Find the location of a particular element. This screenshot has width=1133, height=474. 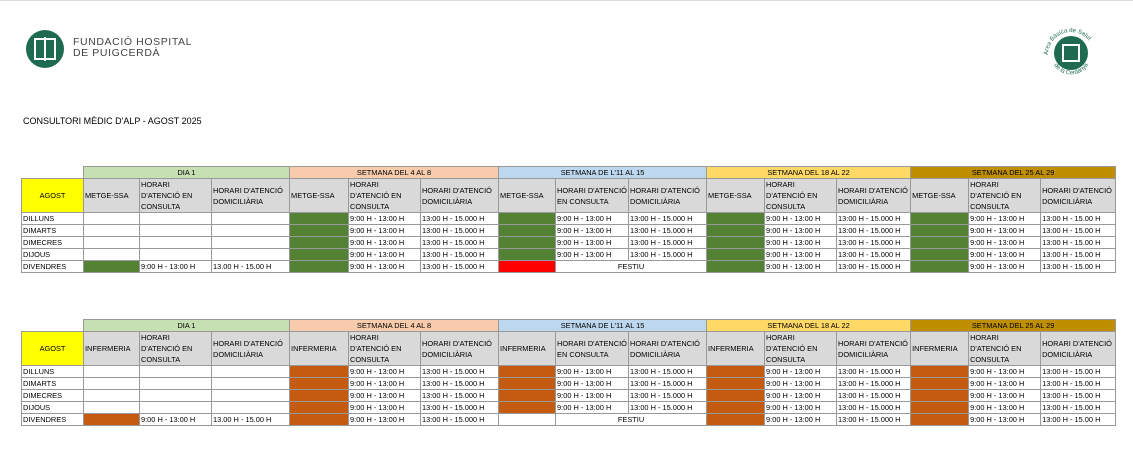

week-header: SETMANA DEL 18 AL 22 is located at coordinates (809, 325).